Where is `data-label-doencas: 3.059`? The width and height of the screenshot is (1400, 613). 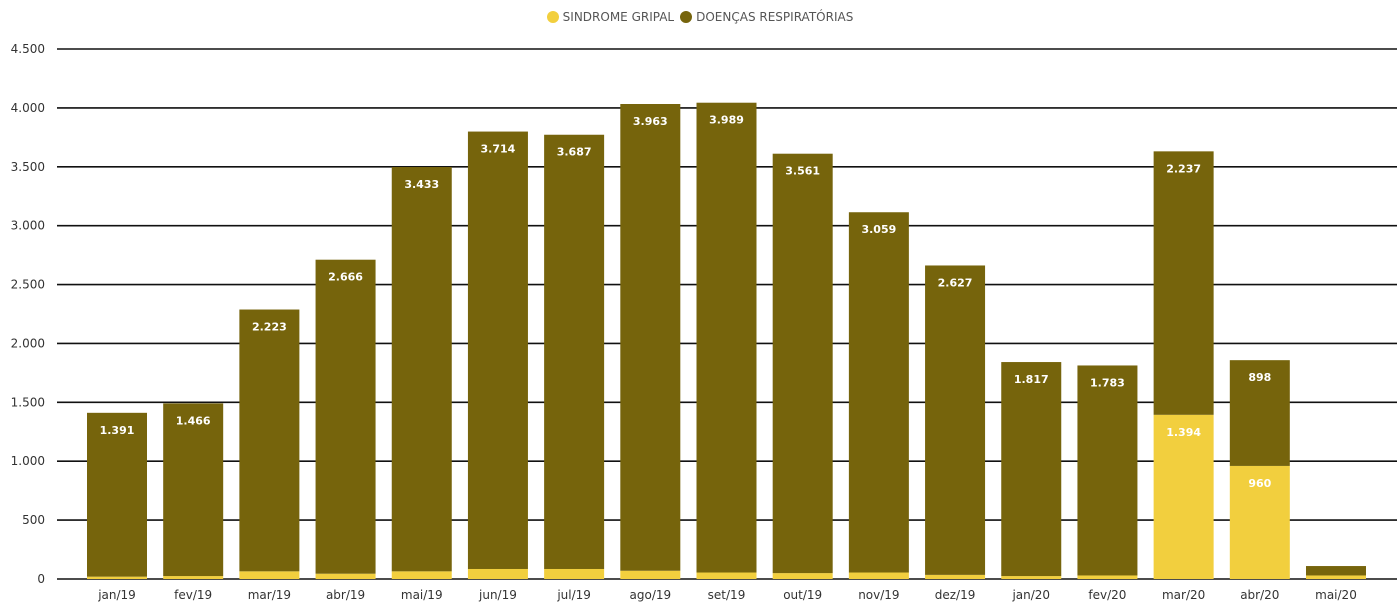
data-label-doencas: 3.059 is located at coordinates (878, 229).